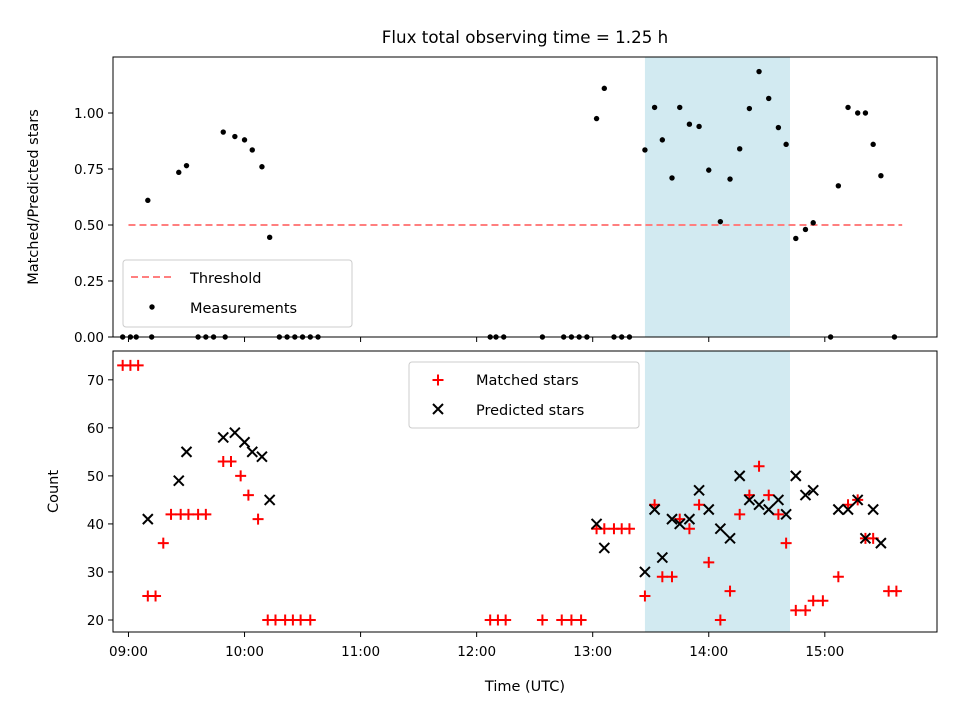 The height and width of the screenshot is (720, 960). What do you see at coordinates (95, 429) in the screenshot?
I see `y-tick-label: 60` at bounding box center [95, 429].